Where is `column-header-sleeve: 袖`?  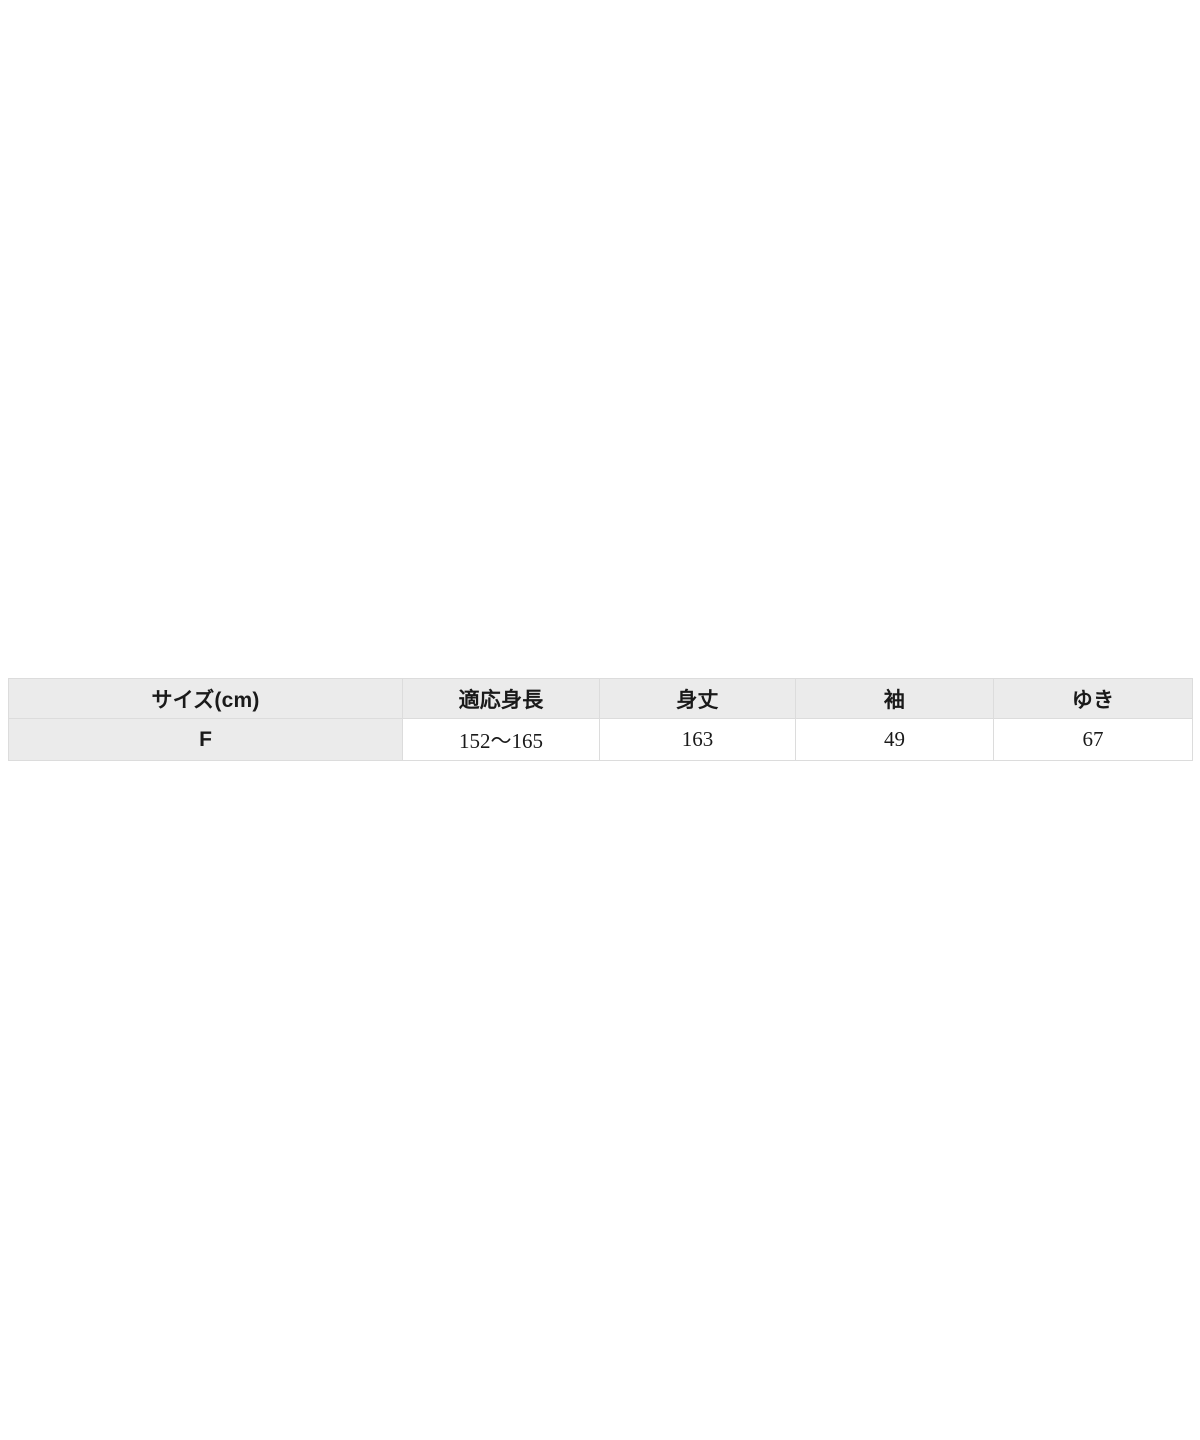
column-header-sleeve: 袖 is located at coordinates (894, 698).